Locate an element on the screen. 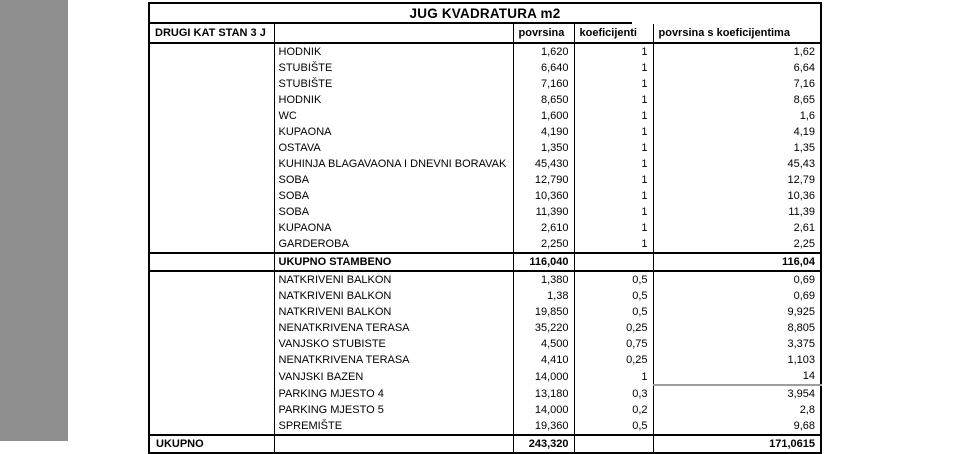 Image resolution: width=960 pixels, height=454 pixels. cell-weighted-area: 11,39 is located at coordinates (737, 212).